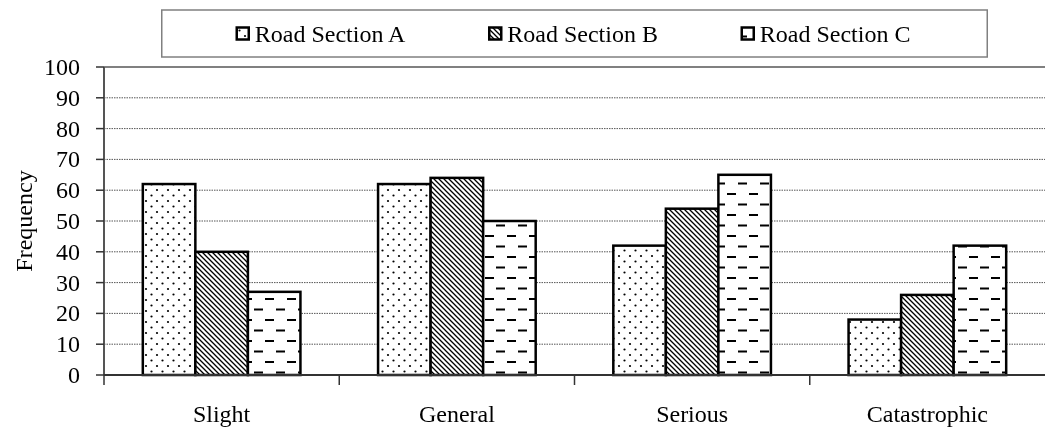 Image resolution: width=1045 pixels, height=433 pixels. What do you see at coordinates (68, 251) in the screenshot?
I see `y-tick-label: 40` at bounding box center [68, 251].